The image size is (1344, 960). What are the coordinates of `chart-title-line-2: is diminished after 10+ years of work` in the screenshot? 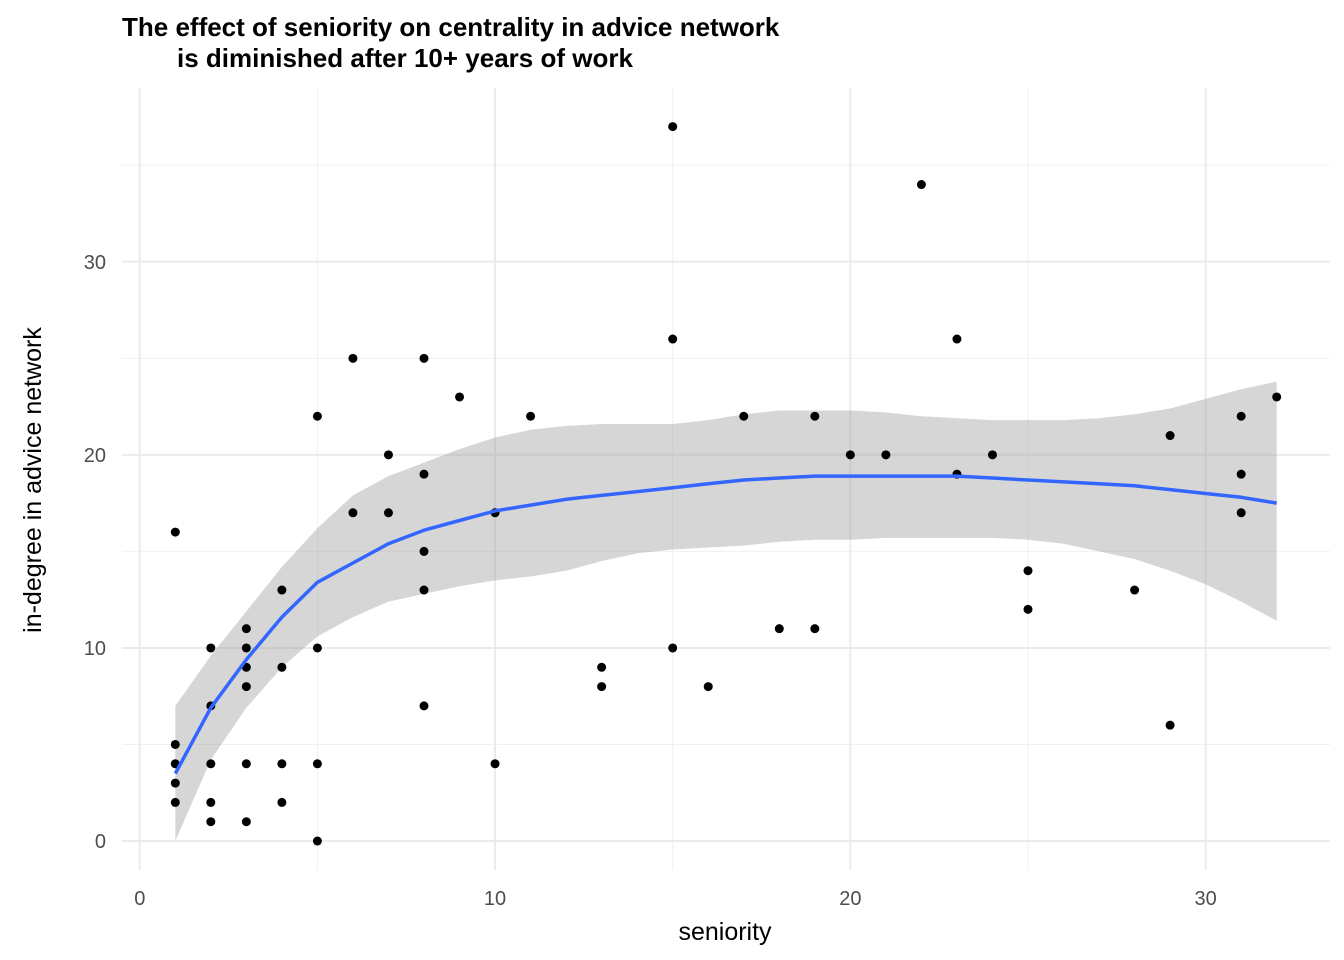 It's located at (405, 58).